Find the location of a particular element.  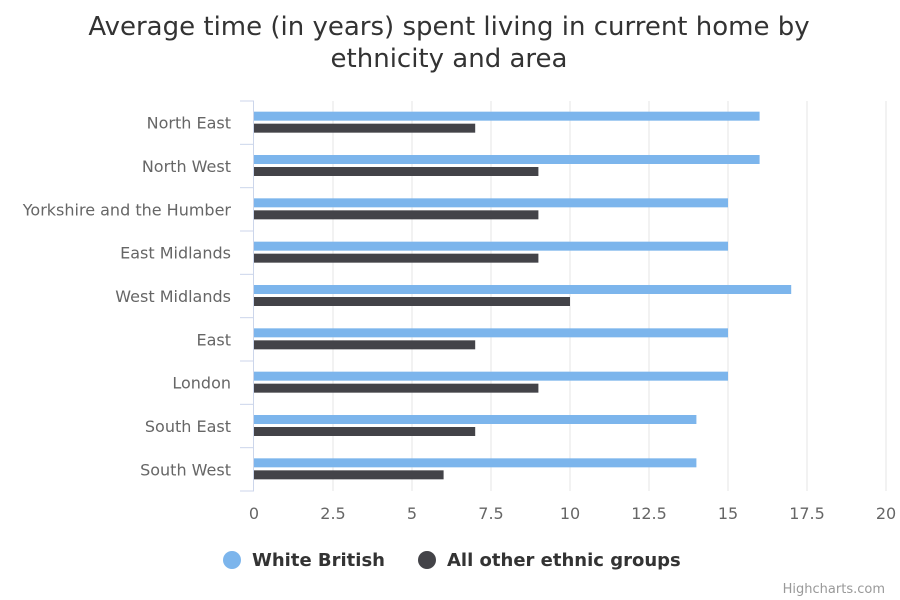

category-label: East is located at coordinates (213, 339).